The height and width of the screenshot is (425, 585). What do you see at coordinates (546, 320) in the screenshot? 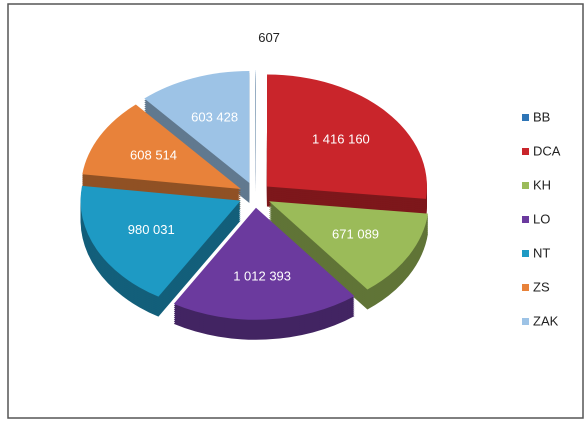
I see `legend-label: ZAK` at bounding box center [546, 320].